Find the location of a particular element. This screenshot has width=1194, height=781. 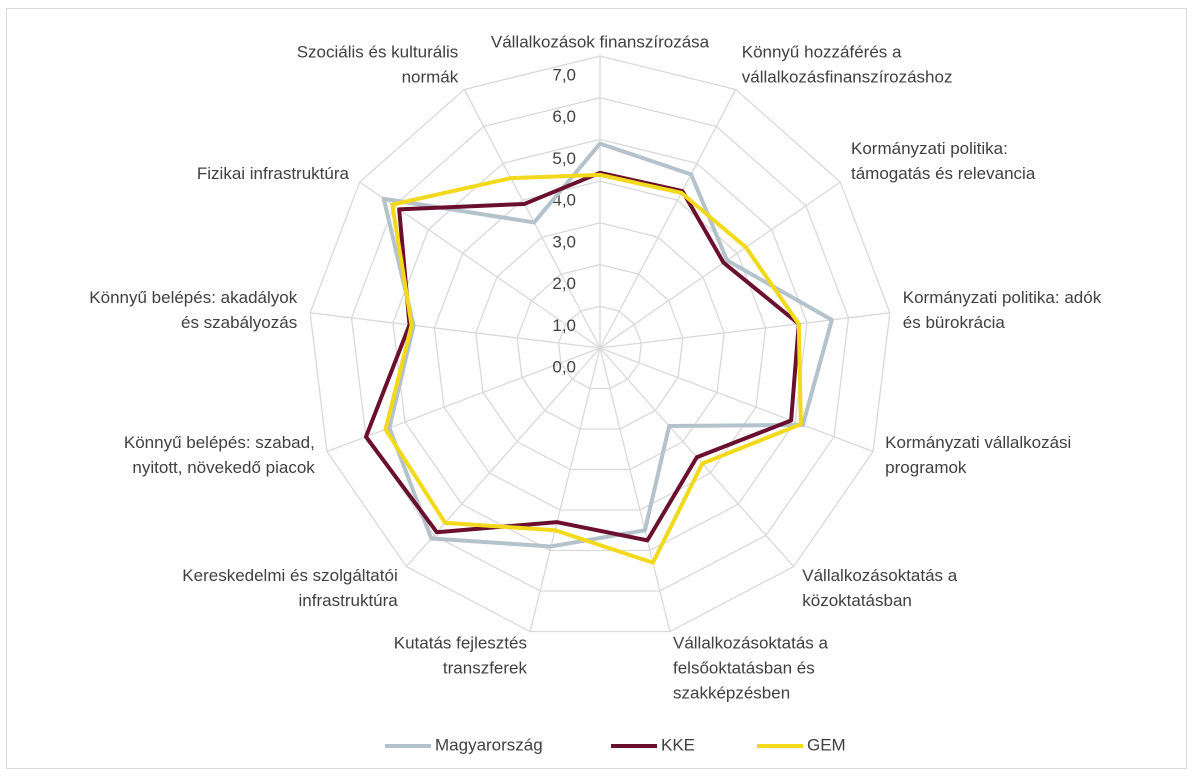

category-label: és szabályozás is located at coordinates (239, 322).